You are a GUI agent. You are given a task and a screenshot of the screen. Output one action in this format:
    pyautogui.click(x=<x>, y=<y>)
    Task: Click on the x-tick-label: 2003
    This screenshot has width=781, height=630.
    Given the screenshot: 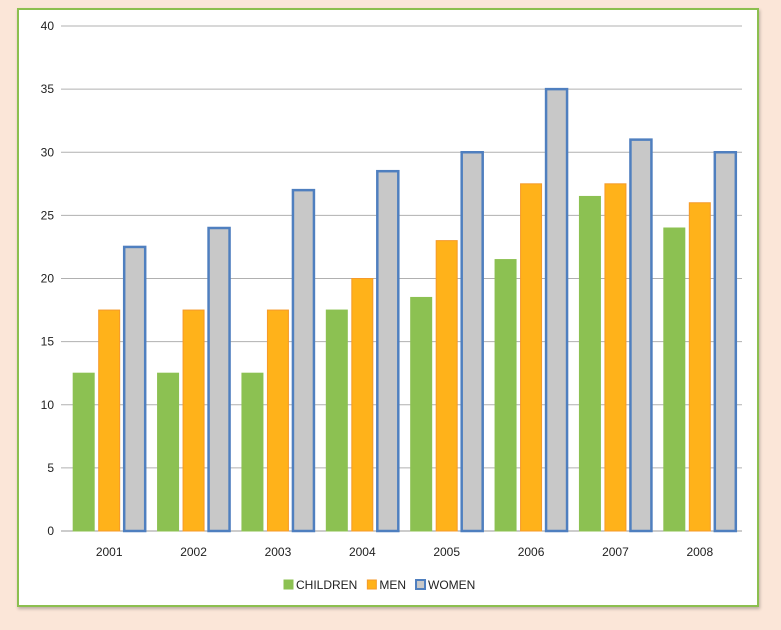 What is the action you would take?
    pyautogui.click(x=278, y=552)
    